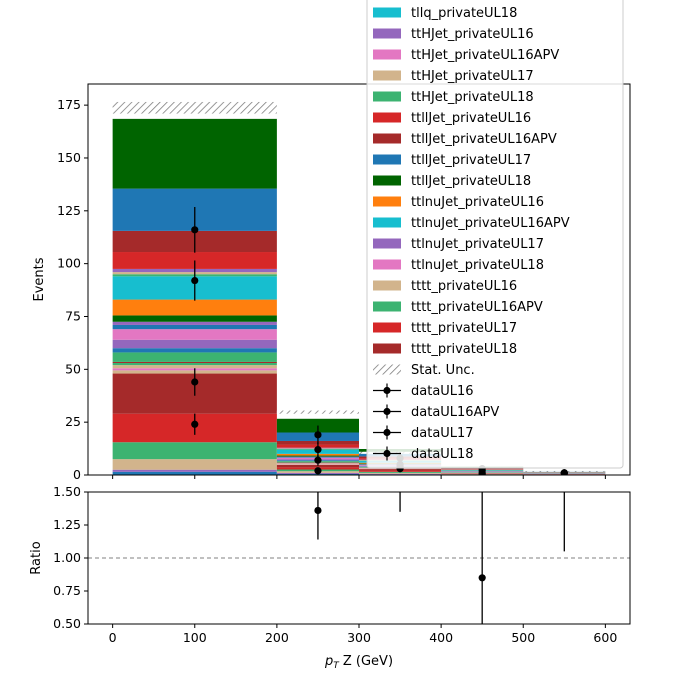  I want to click on legend-label-18: dataUL16, so click(442, 391).